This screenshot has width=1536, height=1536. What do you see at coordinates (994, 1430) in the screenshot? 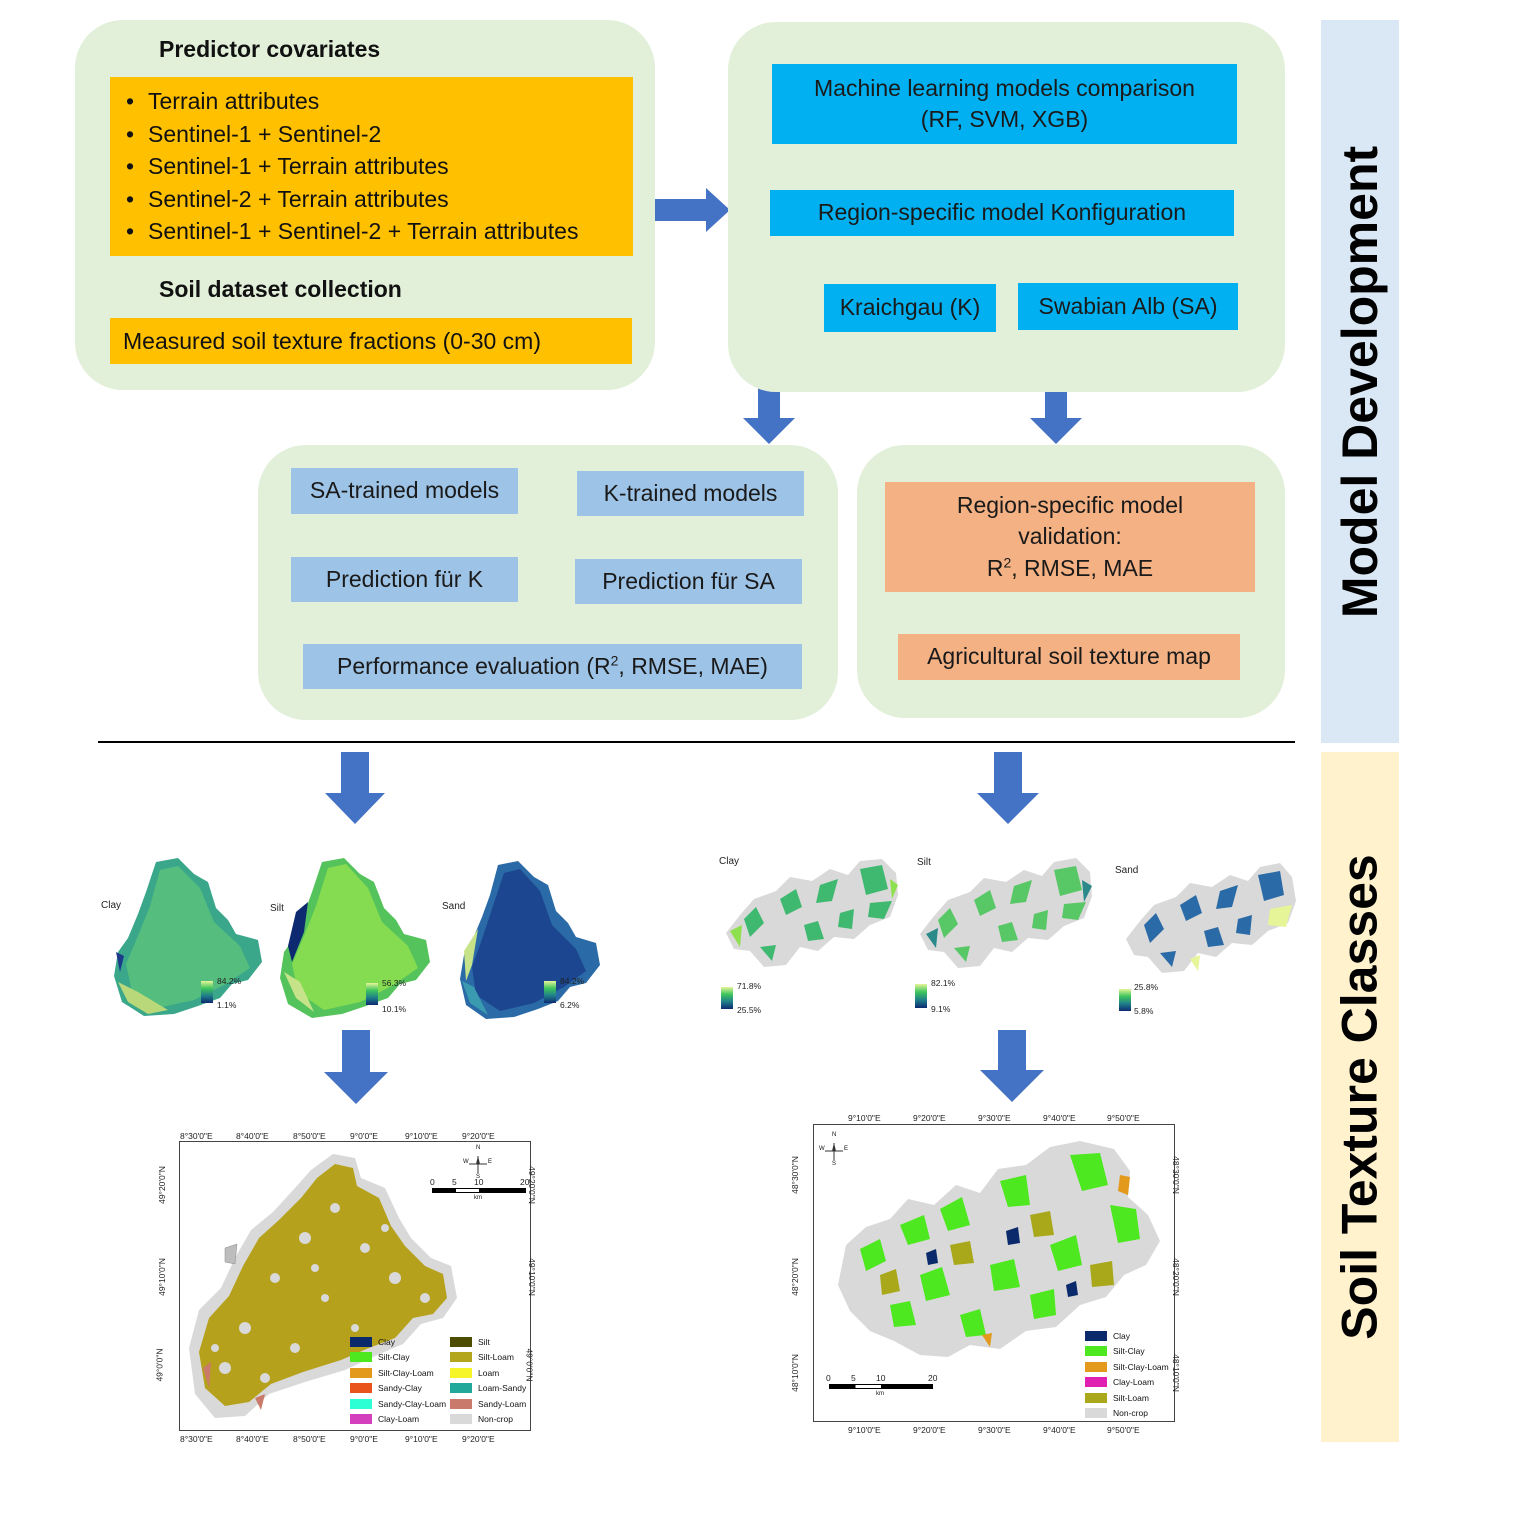
I see `lon-tick: 9°30'0"E` at bounding box center [994, 1430].